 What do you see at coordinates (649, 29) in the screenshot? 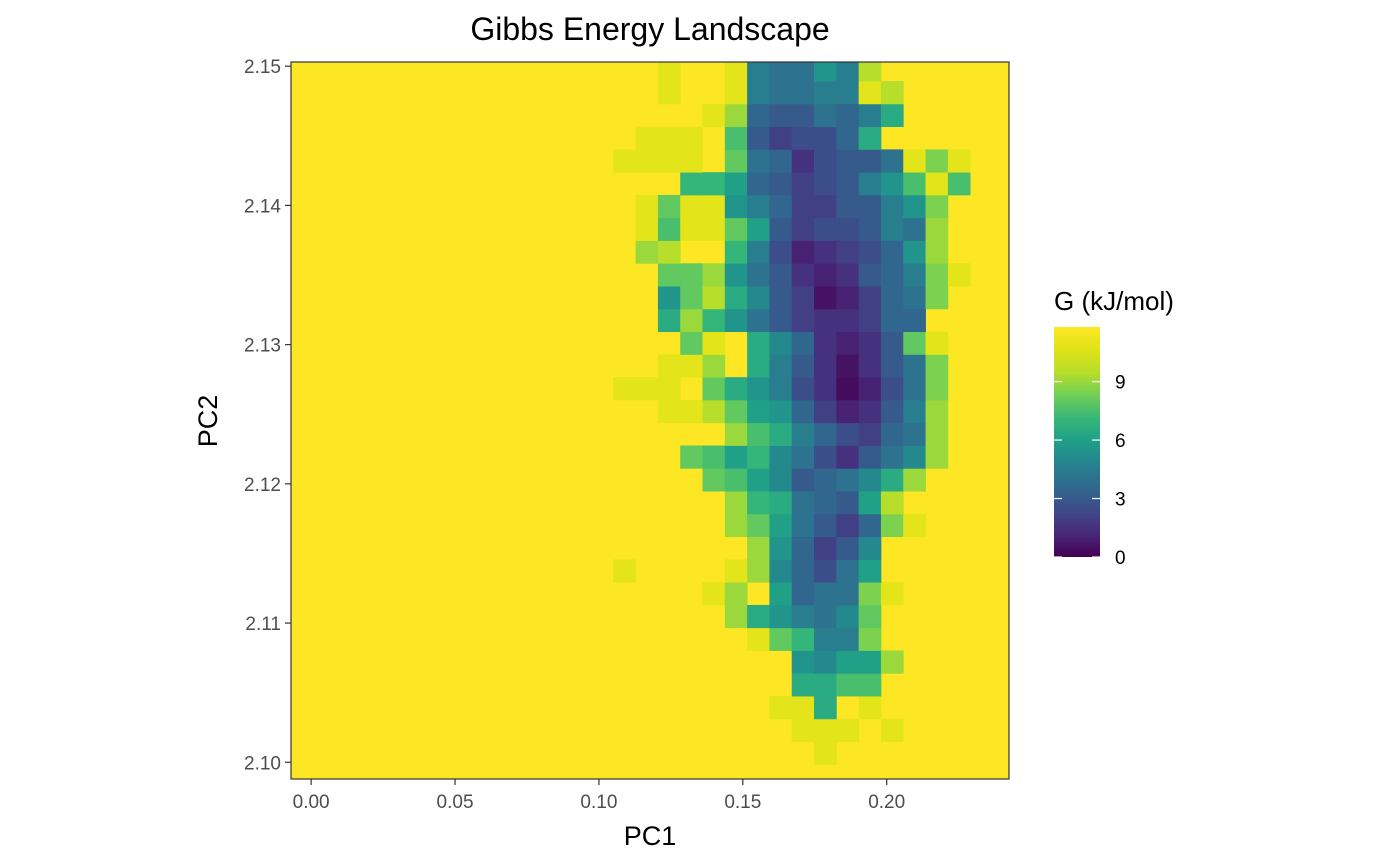
I see `chart-title: Gibbs Energy Landscape` at bounding box center [649, 29].